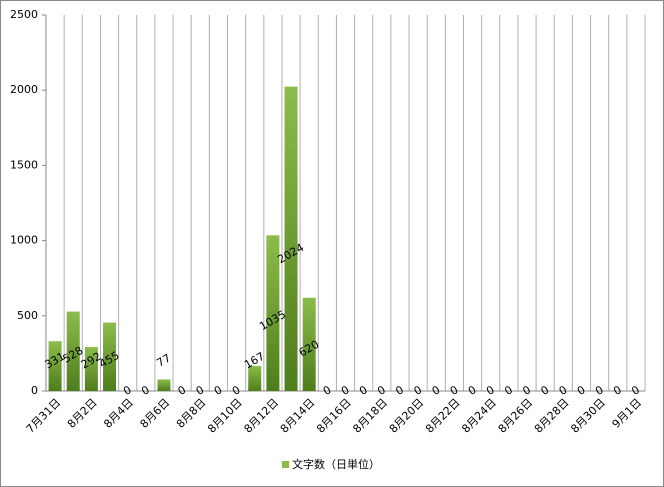 The height and width of the screenshot is (487, 664). I want to click on y-tick-label: 2000, so click(24, 89).